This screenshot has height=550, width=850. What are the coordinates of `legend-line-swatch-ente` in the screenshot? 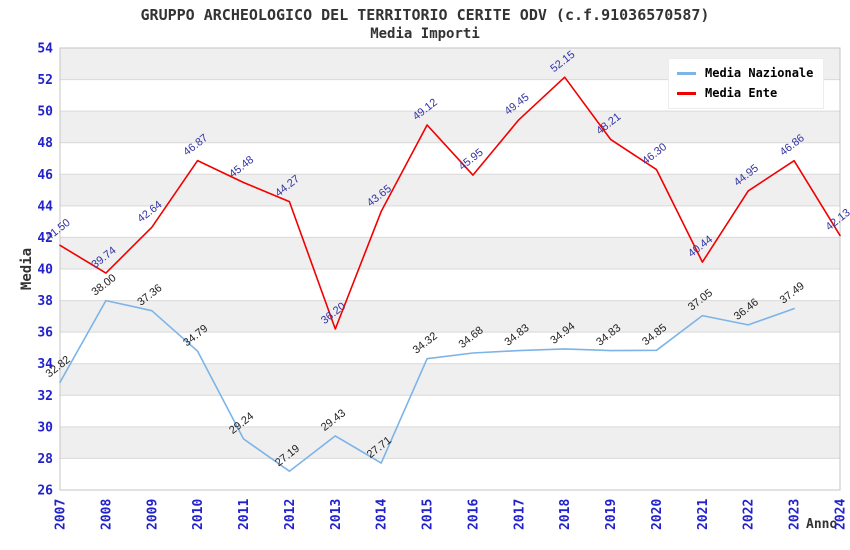 It's located at (686, 93).